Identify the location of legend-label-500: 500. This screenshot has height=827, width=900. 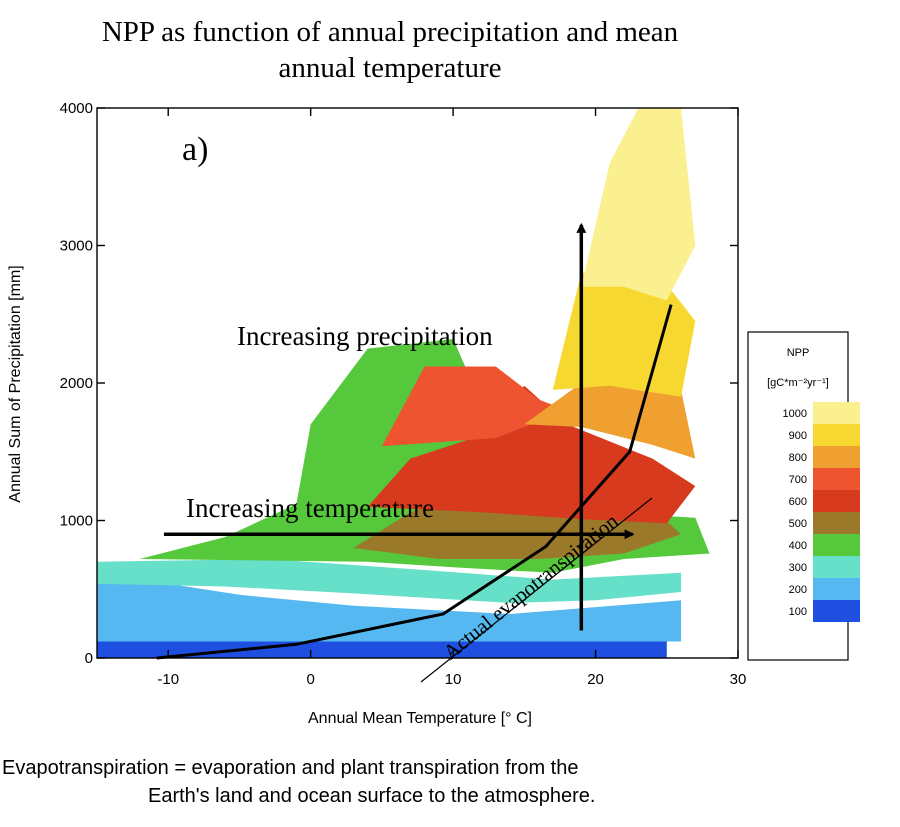
(798, 524).